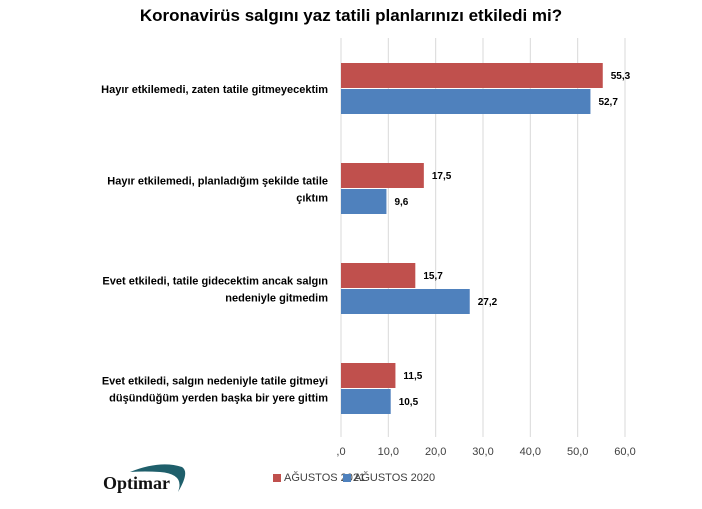  I want to click on x-tick-label: 50,0, so click(577, 452).